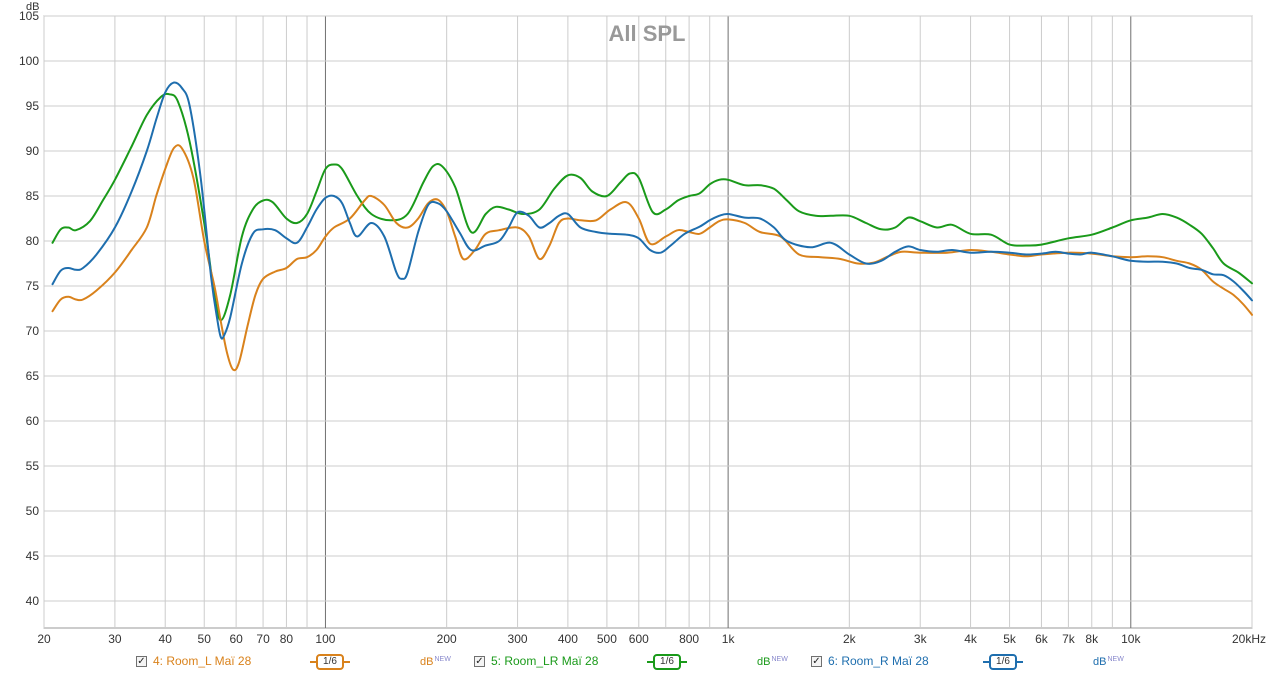  What do you see at coordinates (772, 662) in the screenshot?
I see `unit-label-room-lr: dBNEW` at bounding box center [772, 662].